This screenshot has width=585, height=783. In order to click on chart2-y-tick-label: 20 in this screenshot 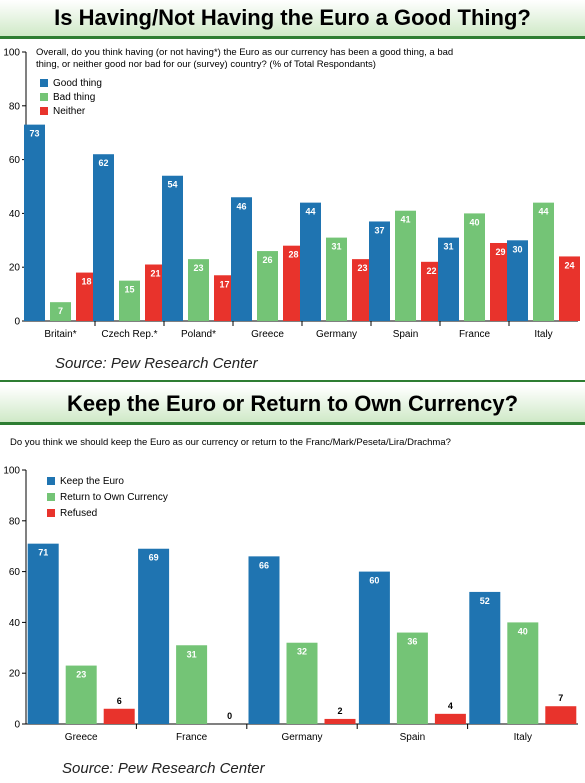, I will do `click(15, 674)`.